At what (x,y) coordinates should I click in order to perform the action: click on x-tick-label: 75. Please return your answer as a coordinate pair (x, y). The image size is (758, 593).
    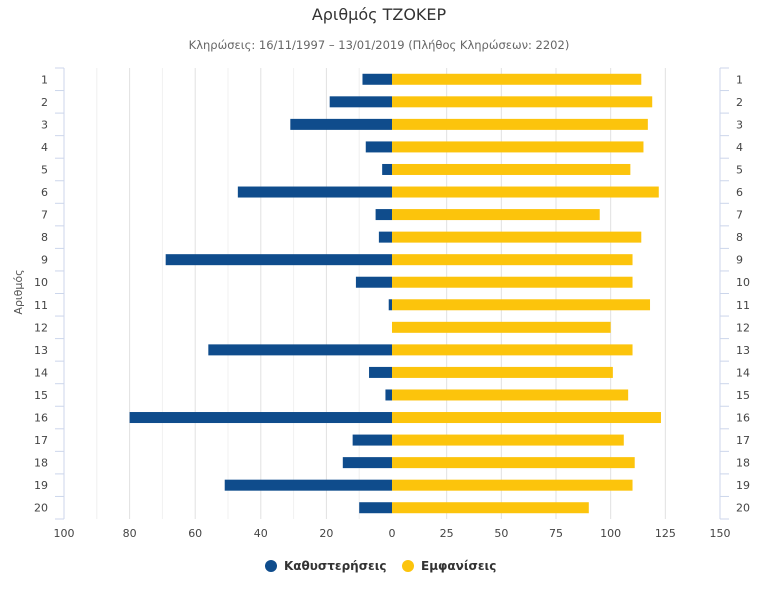
    Looking at the image, I should click on (556, 533).